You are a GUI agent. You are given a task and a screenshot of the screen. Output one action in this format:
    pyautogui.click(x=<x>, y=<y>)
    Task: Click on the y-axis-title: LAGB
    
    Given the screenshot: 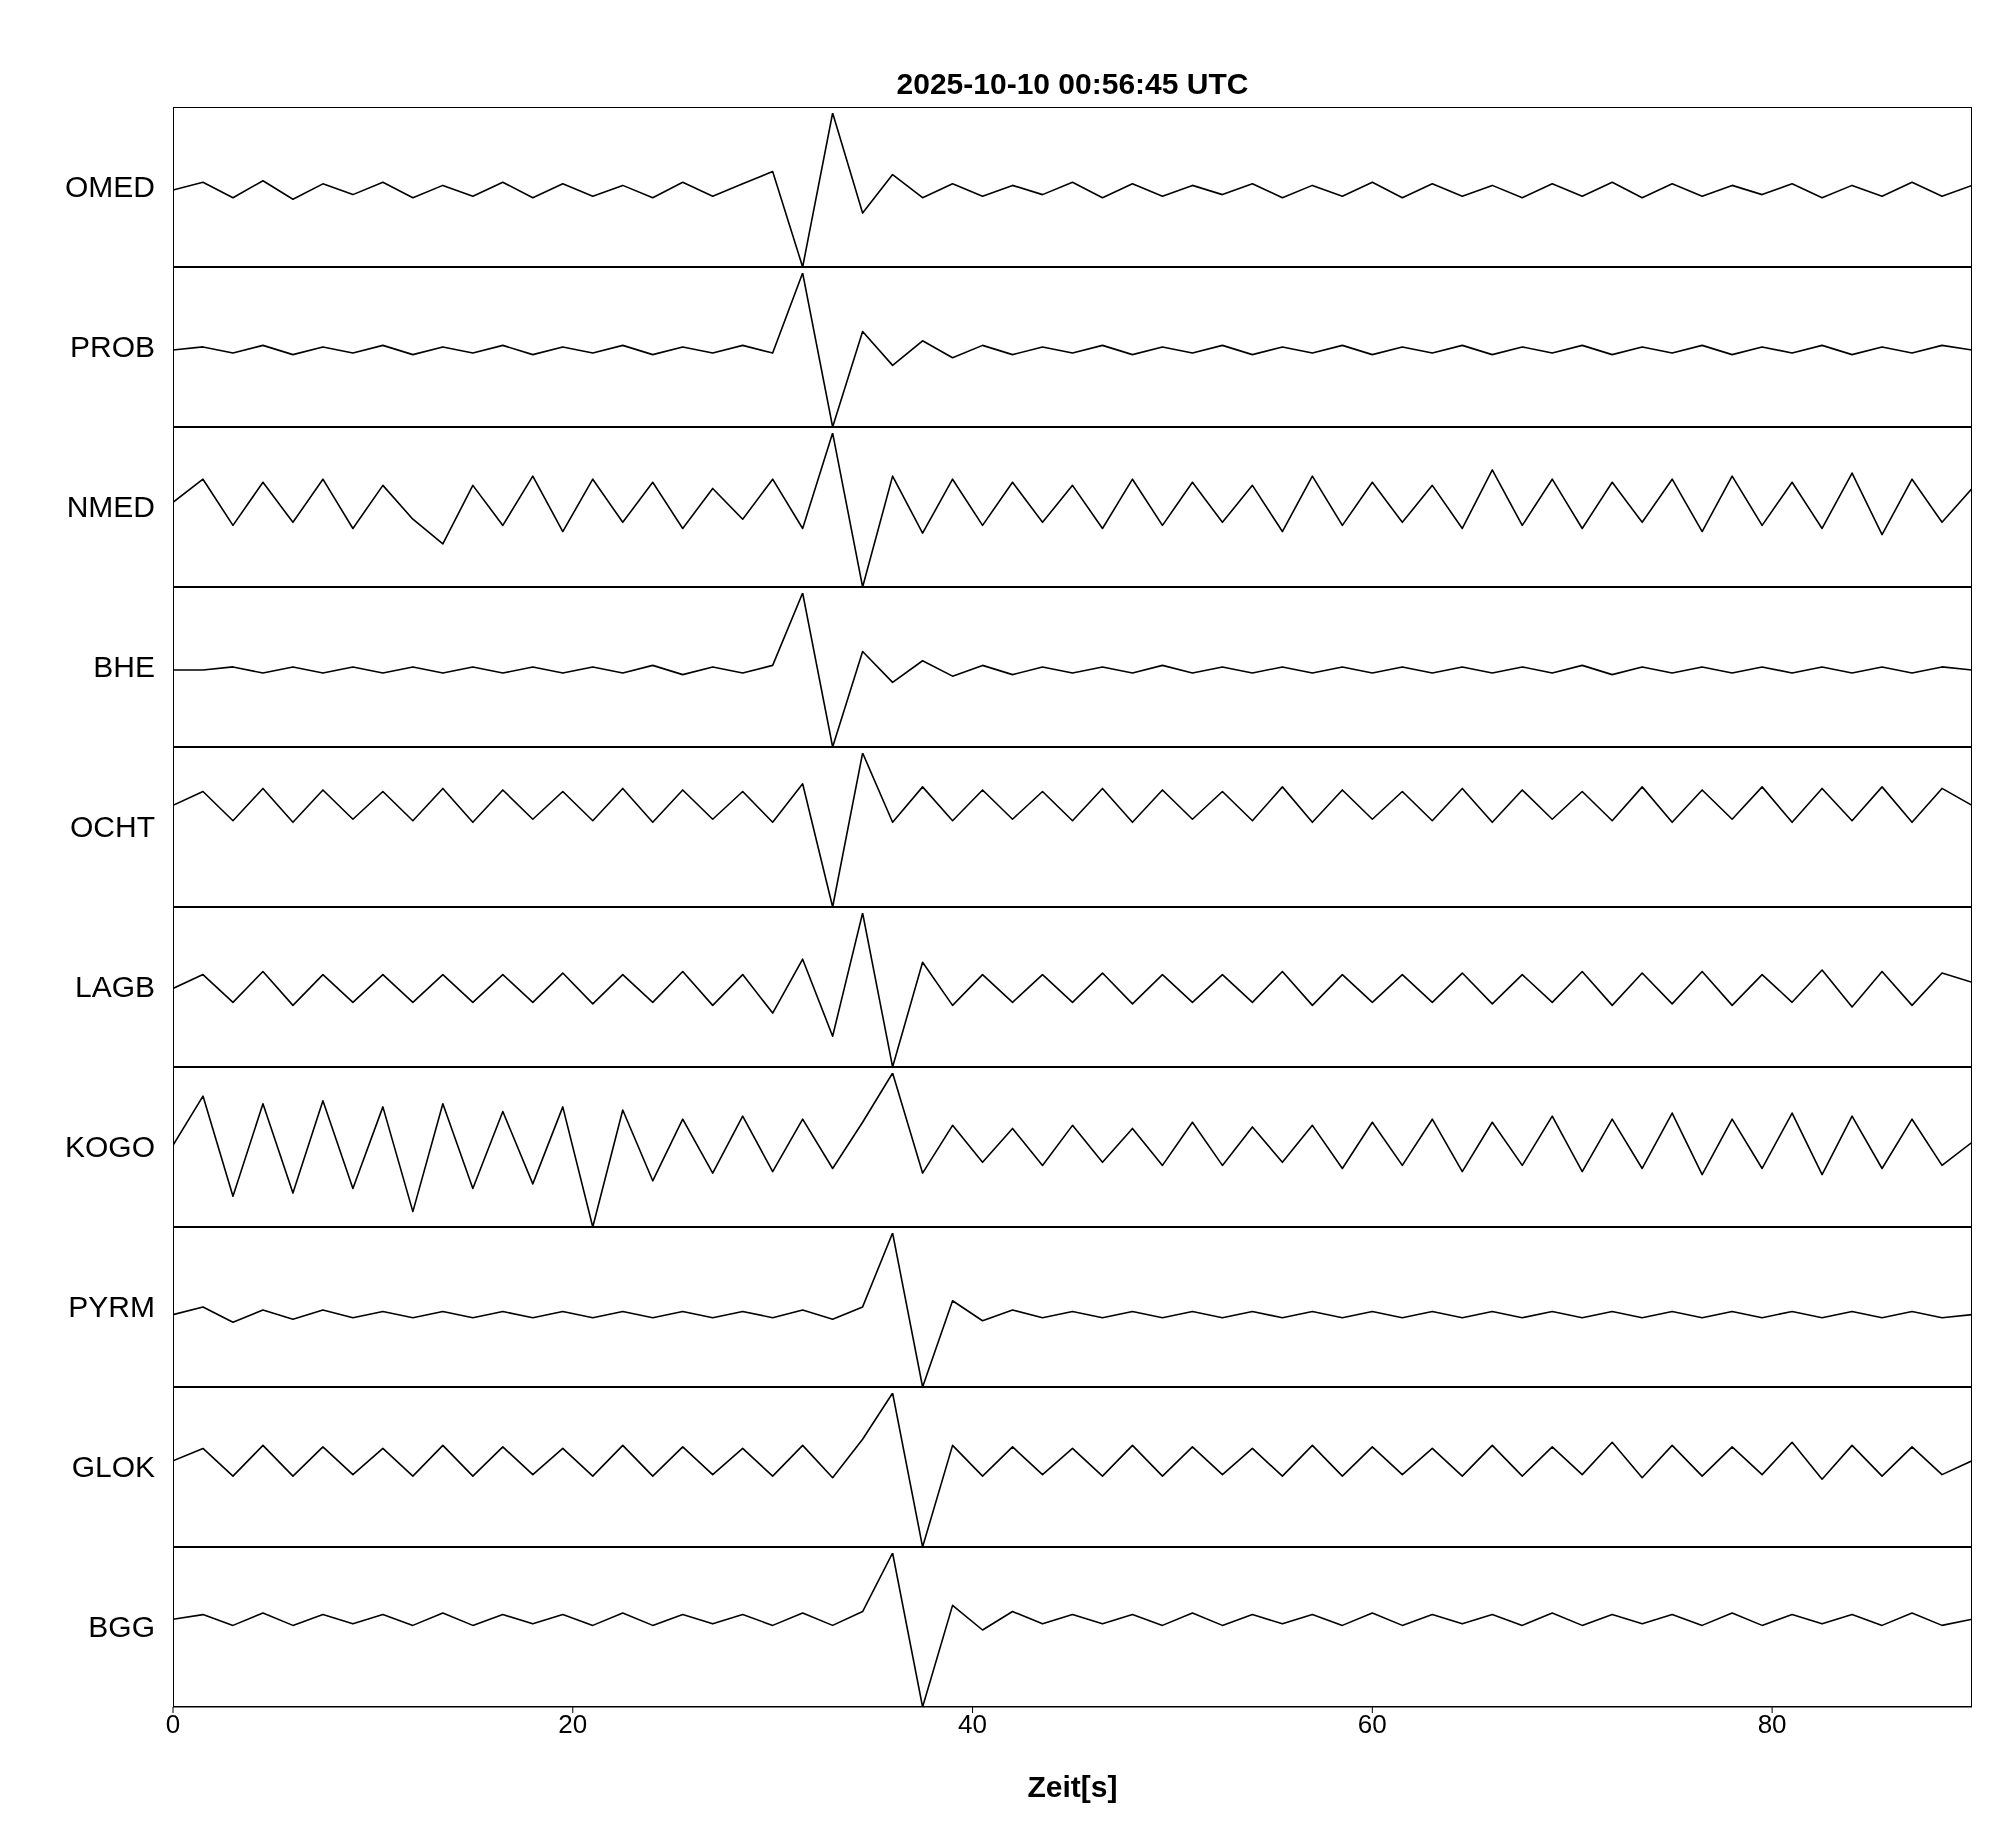 What is the action you would take?
    pyautogui.click(x=114, y=987)
    